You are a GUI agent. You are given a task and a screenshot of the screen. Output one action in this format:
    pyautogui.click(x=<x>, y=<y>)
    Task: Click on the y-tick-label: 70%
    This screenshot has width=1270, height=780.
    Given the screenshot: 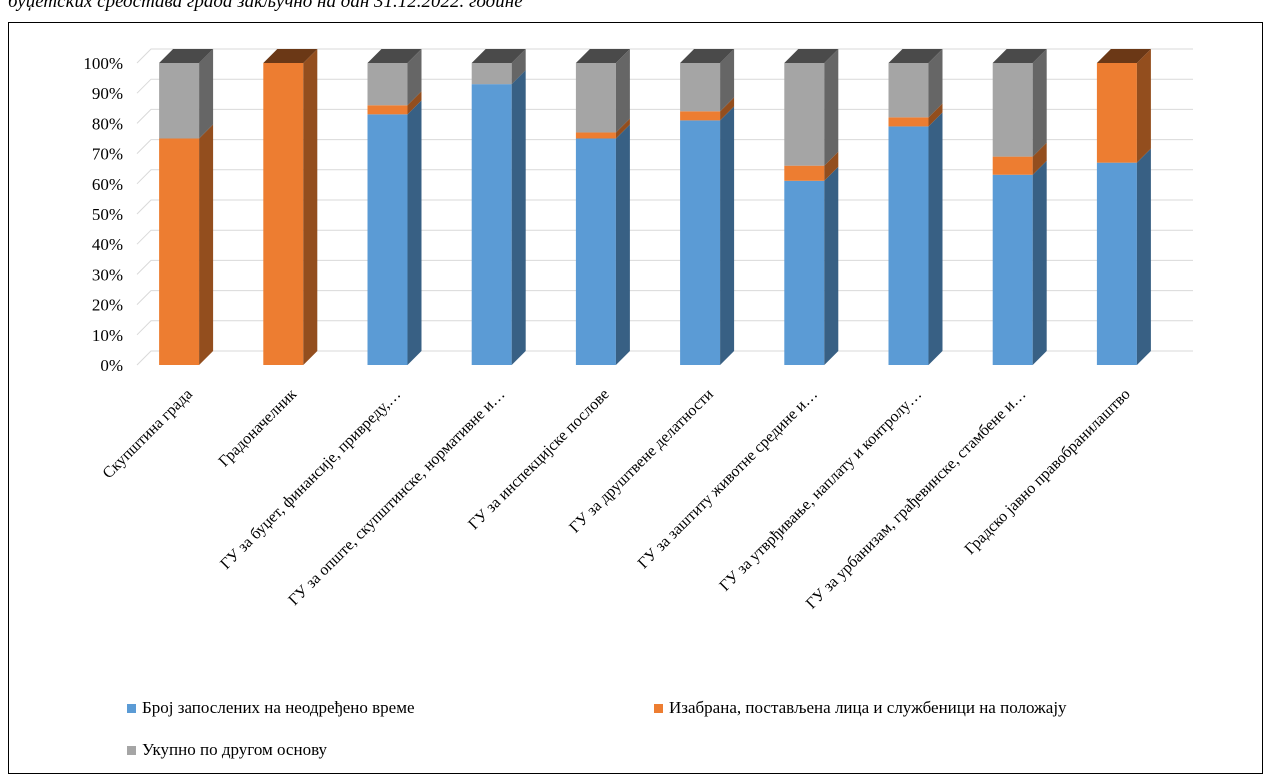 What is the action you would take?
    pyautogui.click(x=107, y=154)
    